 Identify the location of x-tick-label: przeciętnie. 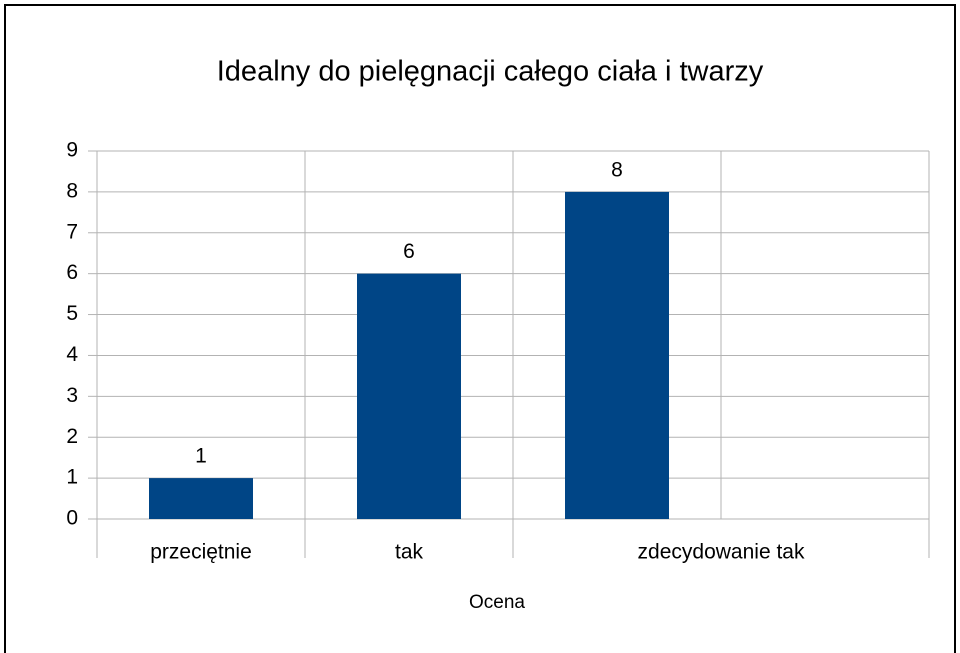
(201, 552).